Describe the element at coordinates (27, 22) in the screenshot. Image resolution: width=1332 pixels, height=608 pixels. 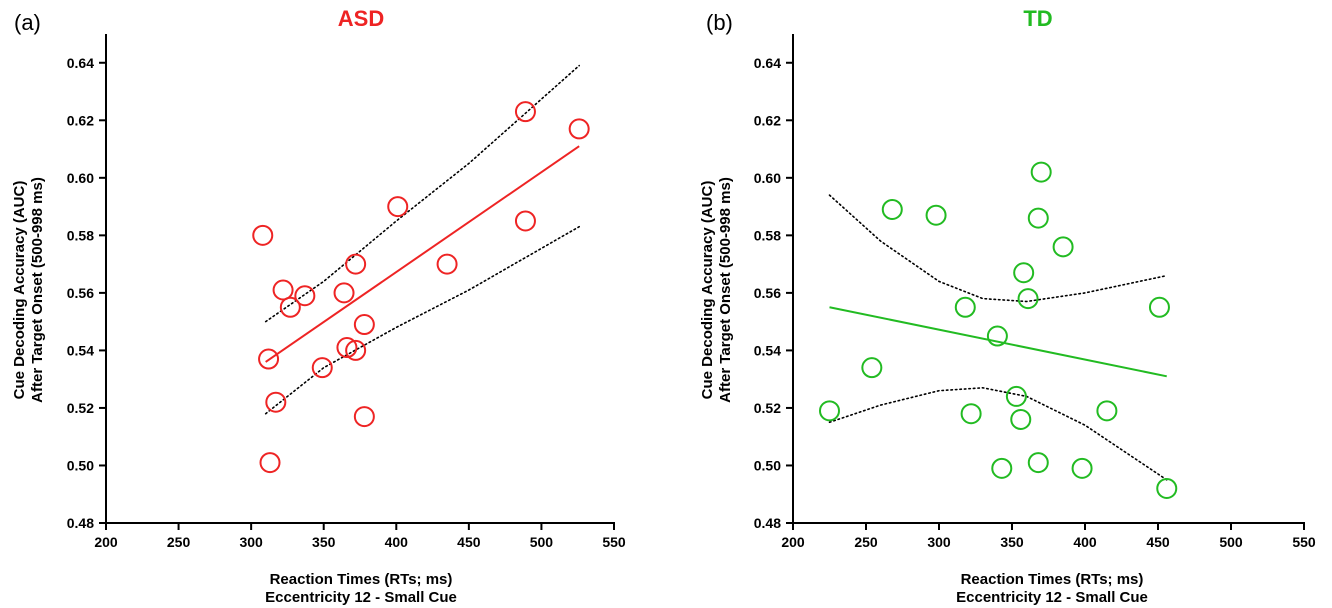
I see `panel-label: (a)` at that location.